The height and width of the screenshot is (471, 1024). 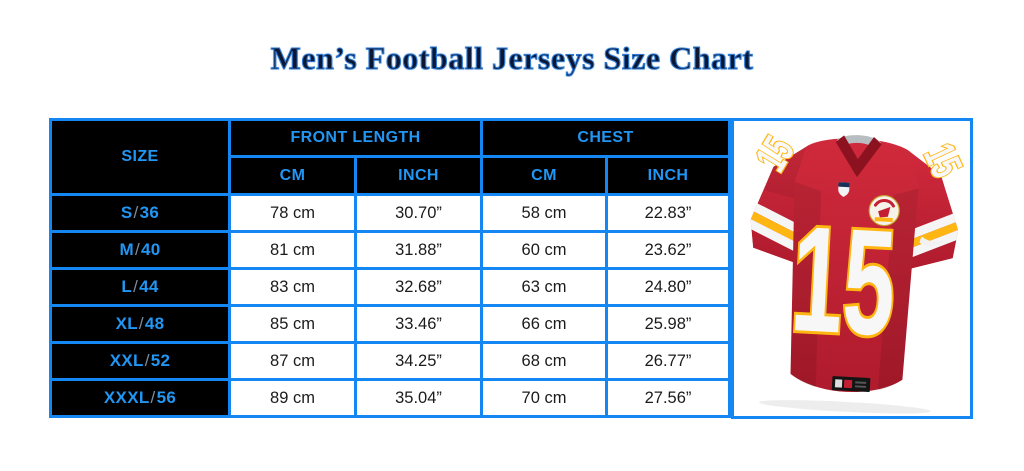 I want to click on chest-inch-value: 22.83”, so click(x=668, y=213).